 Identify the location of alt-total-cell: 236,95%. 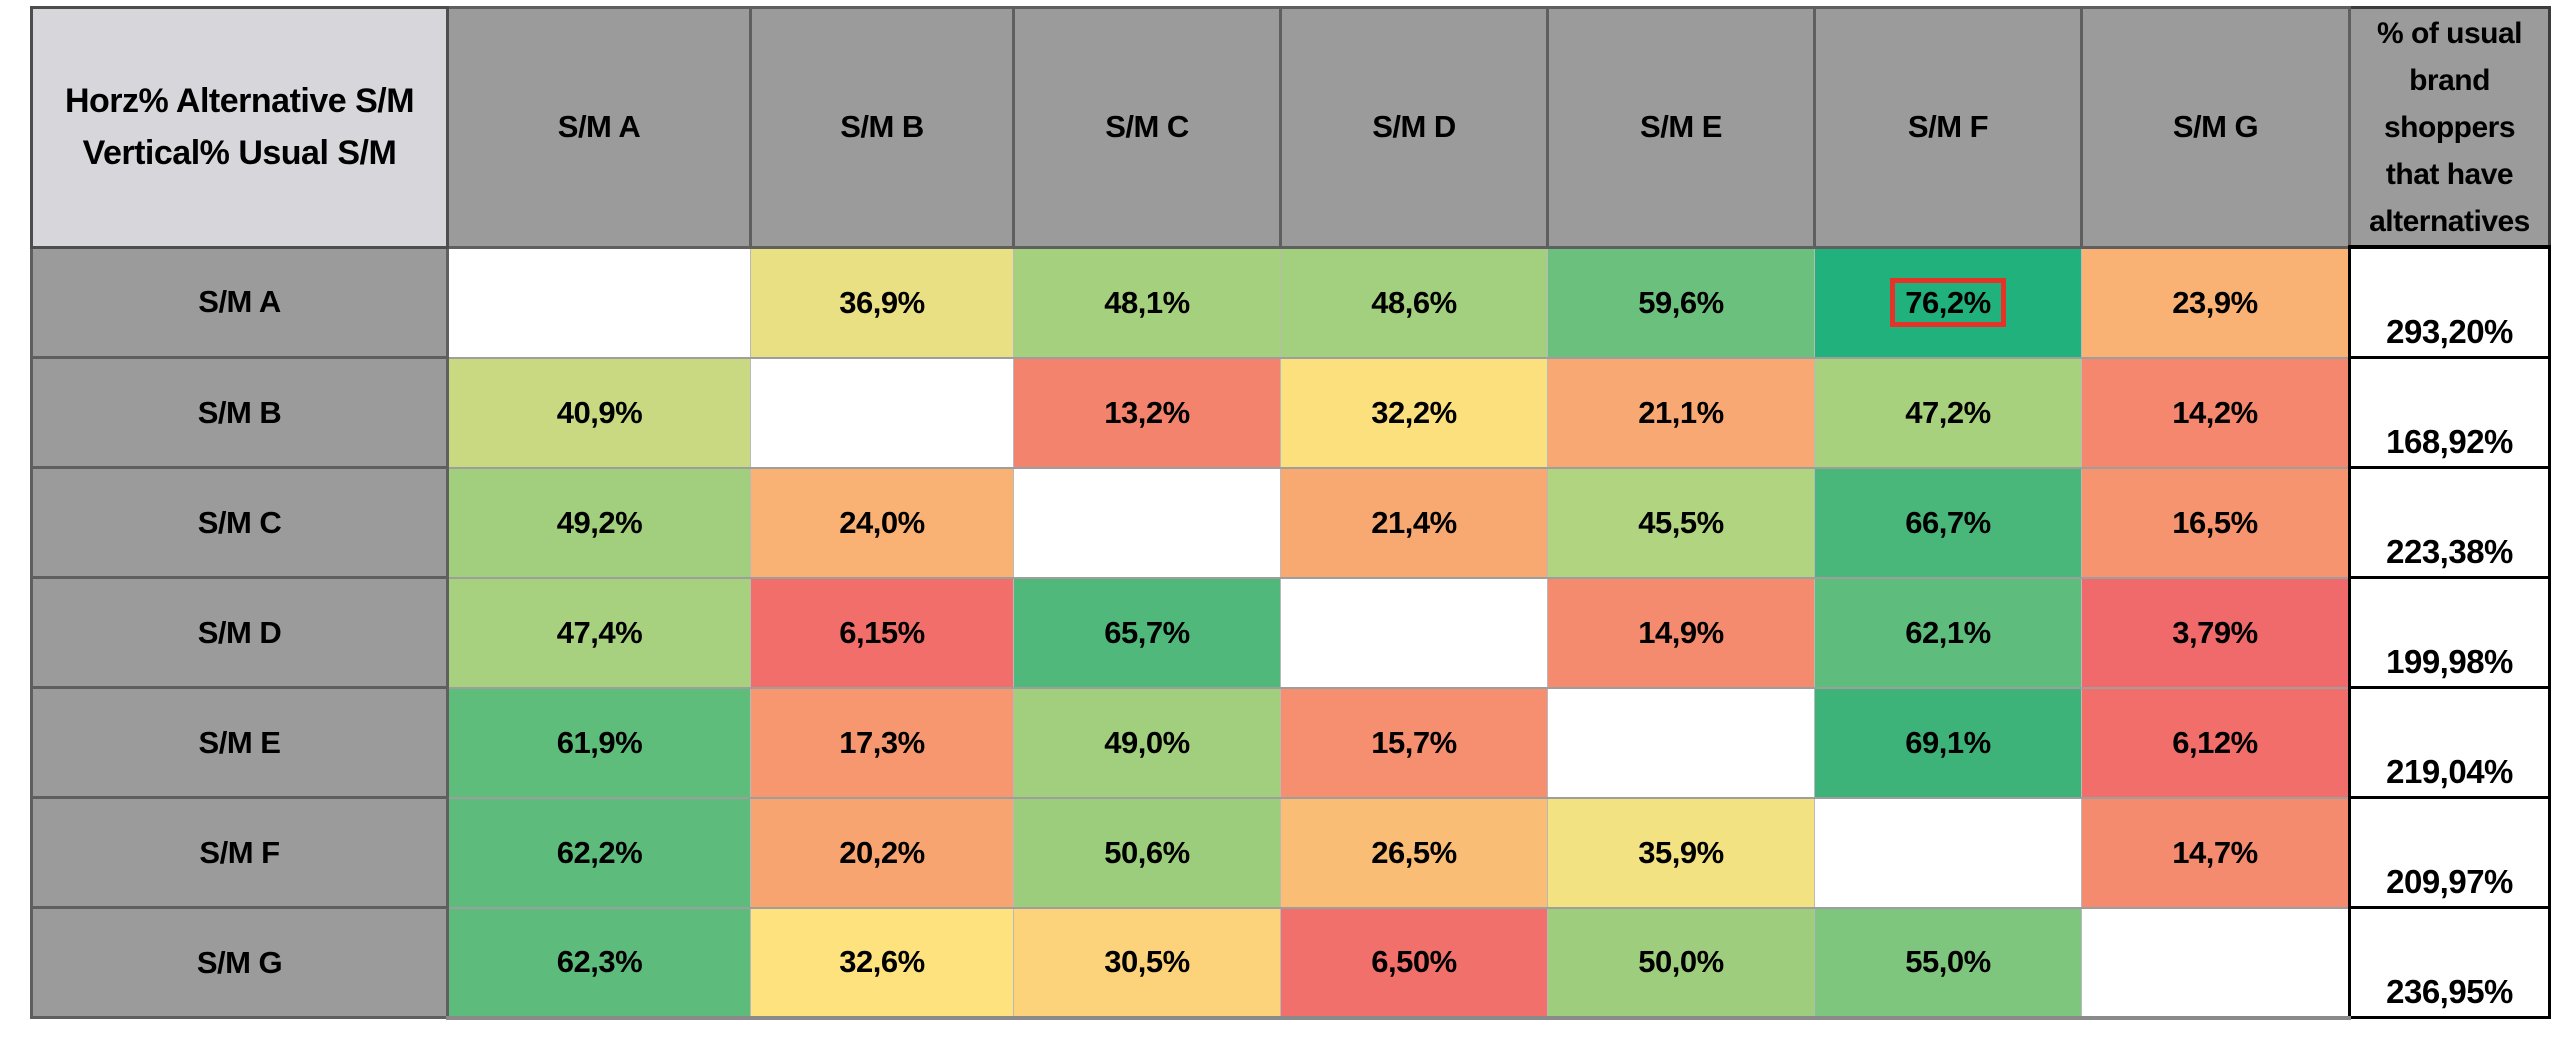
(2449, 962).